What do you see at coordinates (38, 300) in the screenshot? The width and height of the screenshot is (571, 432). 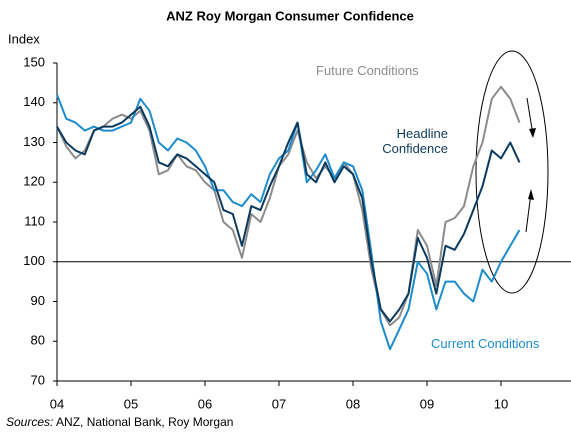 I see `y-tick-label: 90` at bounding box center [38, 300].